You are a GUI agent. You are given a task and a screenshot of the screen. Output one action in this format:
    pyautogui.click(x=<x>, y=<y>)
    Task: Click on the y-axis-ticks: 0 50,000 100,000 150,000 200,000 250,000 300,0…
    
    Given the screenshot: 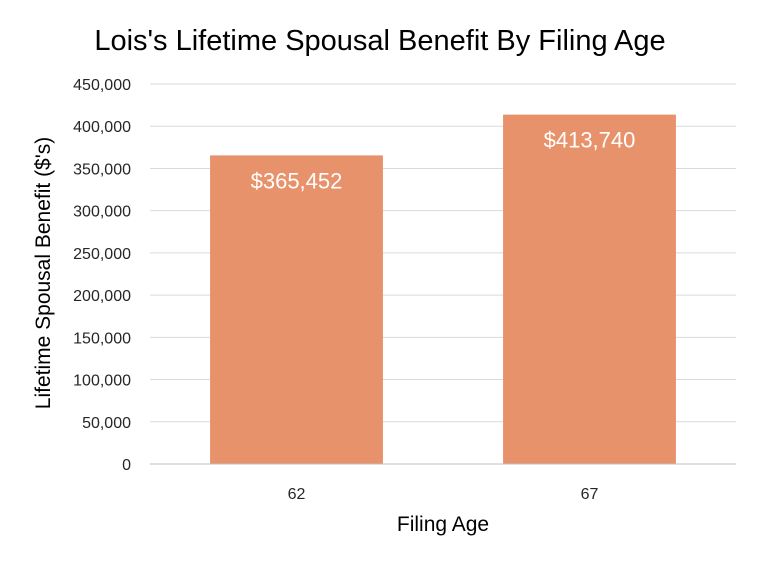 What is the action you would take?
    pyautogui.click(x=102, y=275)
    